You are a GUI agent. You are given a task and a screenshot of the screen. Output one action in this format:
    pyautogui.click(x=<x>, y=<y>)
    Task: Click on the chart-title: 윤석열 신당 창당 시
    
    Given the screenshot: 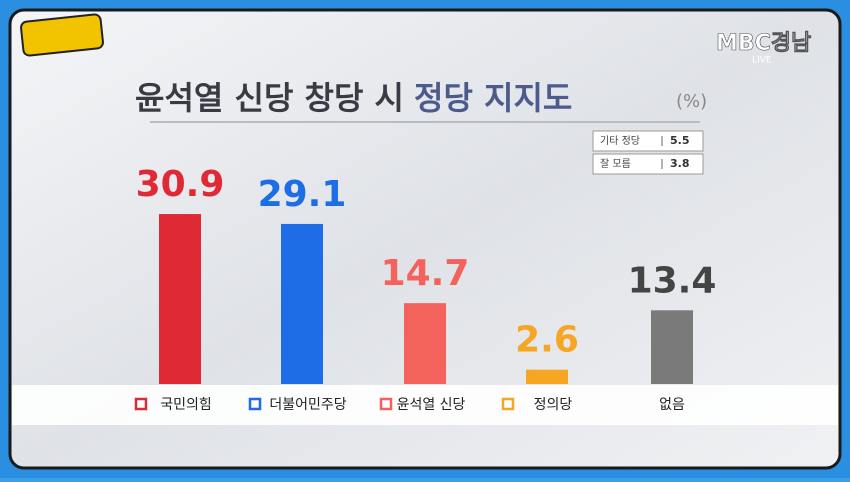 What is the action you would take?
    pyautogui.click(x=269, y=98)
    